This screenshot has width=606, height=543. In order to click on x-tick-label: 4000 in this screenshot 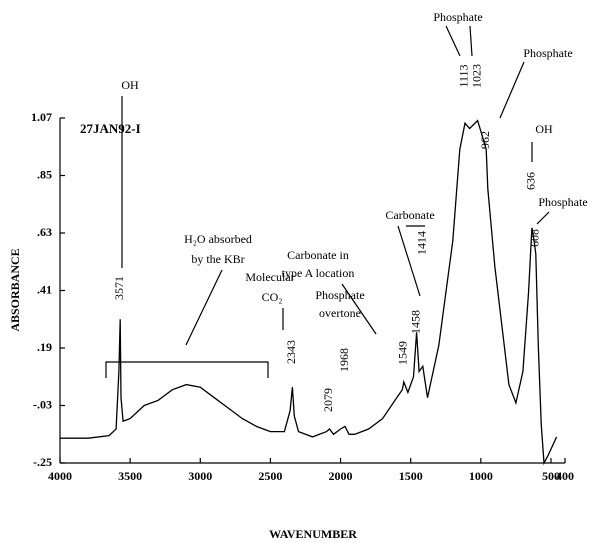, I will do `click(60, 476)`.